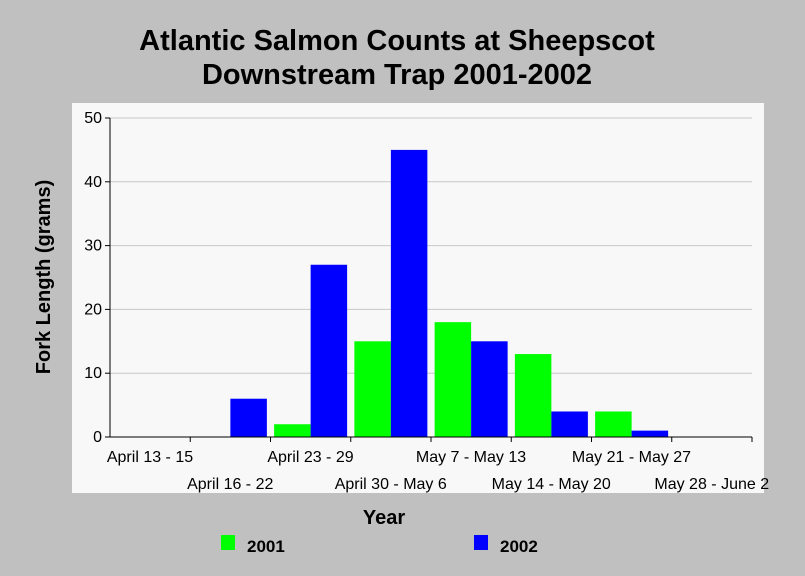 This screenshot has width=805, height=576. What do you see at coordinates (310, 457) in the screenshot?
I see `x-tick-label: April 23 - 29` at bounding box center [310, 457].